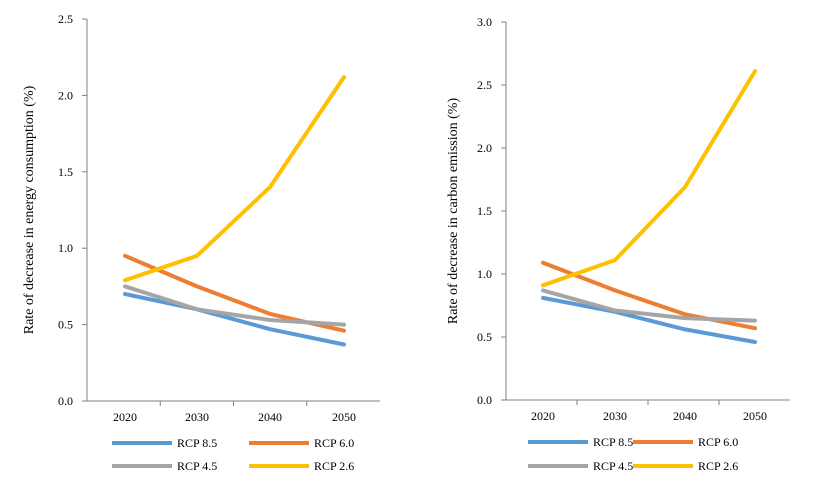 This screenshot has height=501, width=827. I want to click on y-axis-title: Rate of decrease in carbon emission (%), so click(453, 211).